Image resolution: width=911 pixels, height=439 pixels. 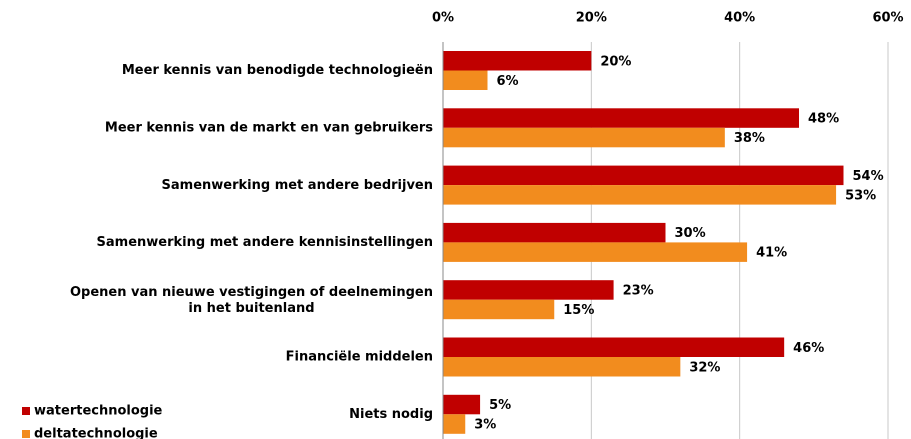 What do you see at coordinates (508, 81) in the screenshot?
I see `data-label: 6%` at bounding box center [508, 81].